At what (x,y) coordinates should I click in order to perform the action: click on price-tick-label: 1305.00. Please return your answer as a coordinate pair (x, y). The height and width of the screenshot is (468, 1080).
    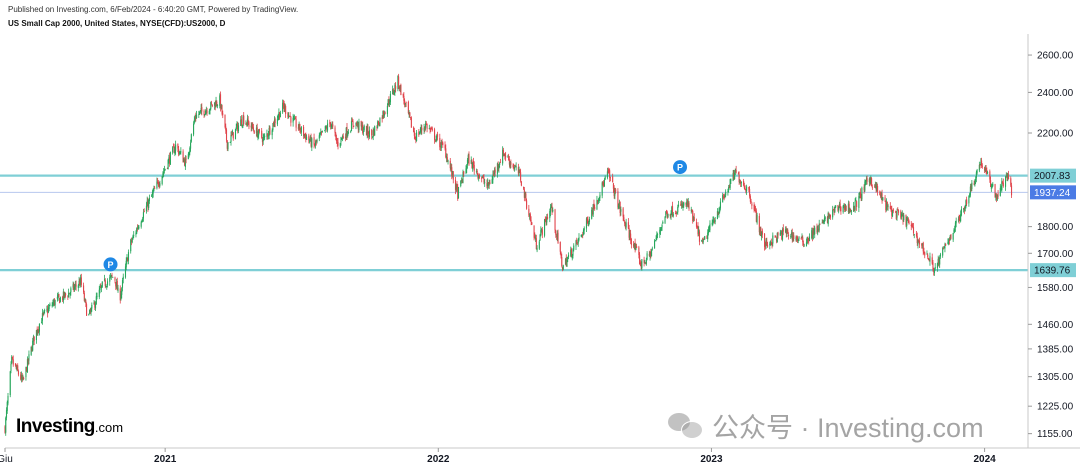
    Looking at the image, I should click on (1055, 377).